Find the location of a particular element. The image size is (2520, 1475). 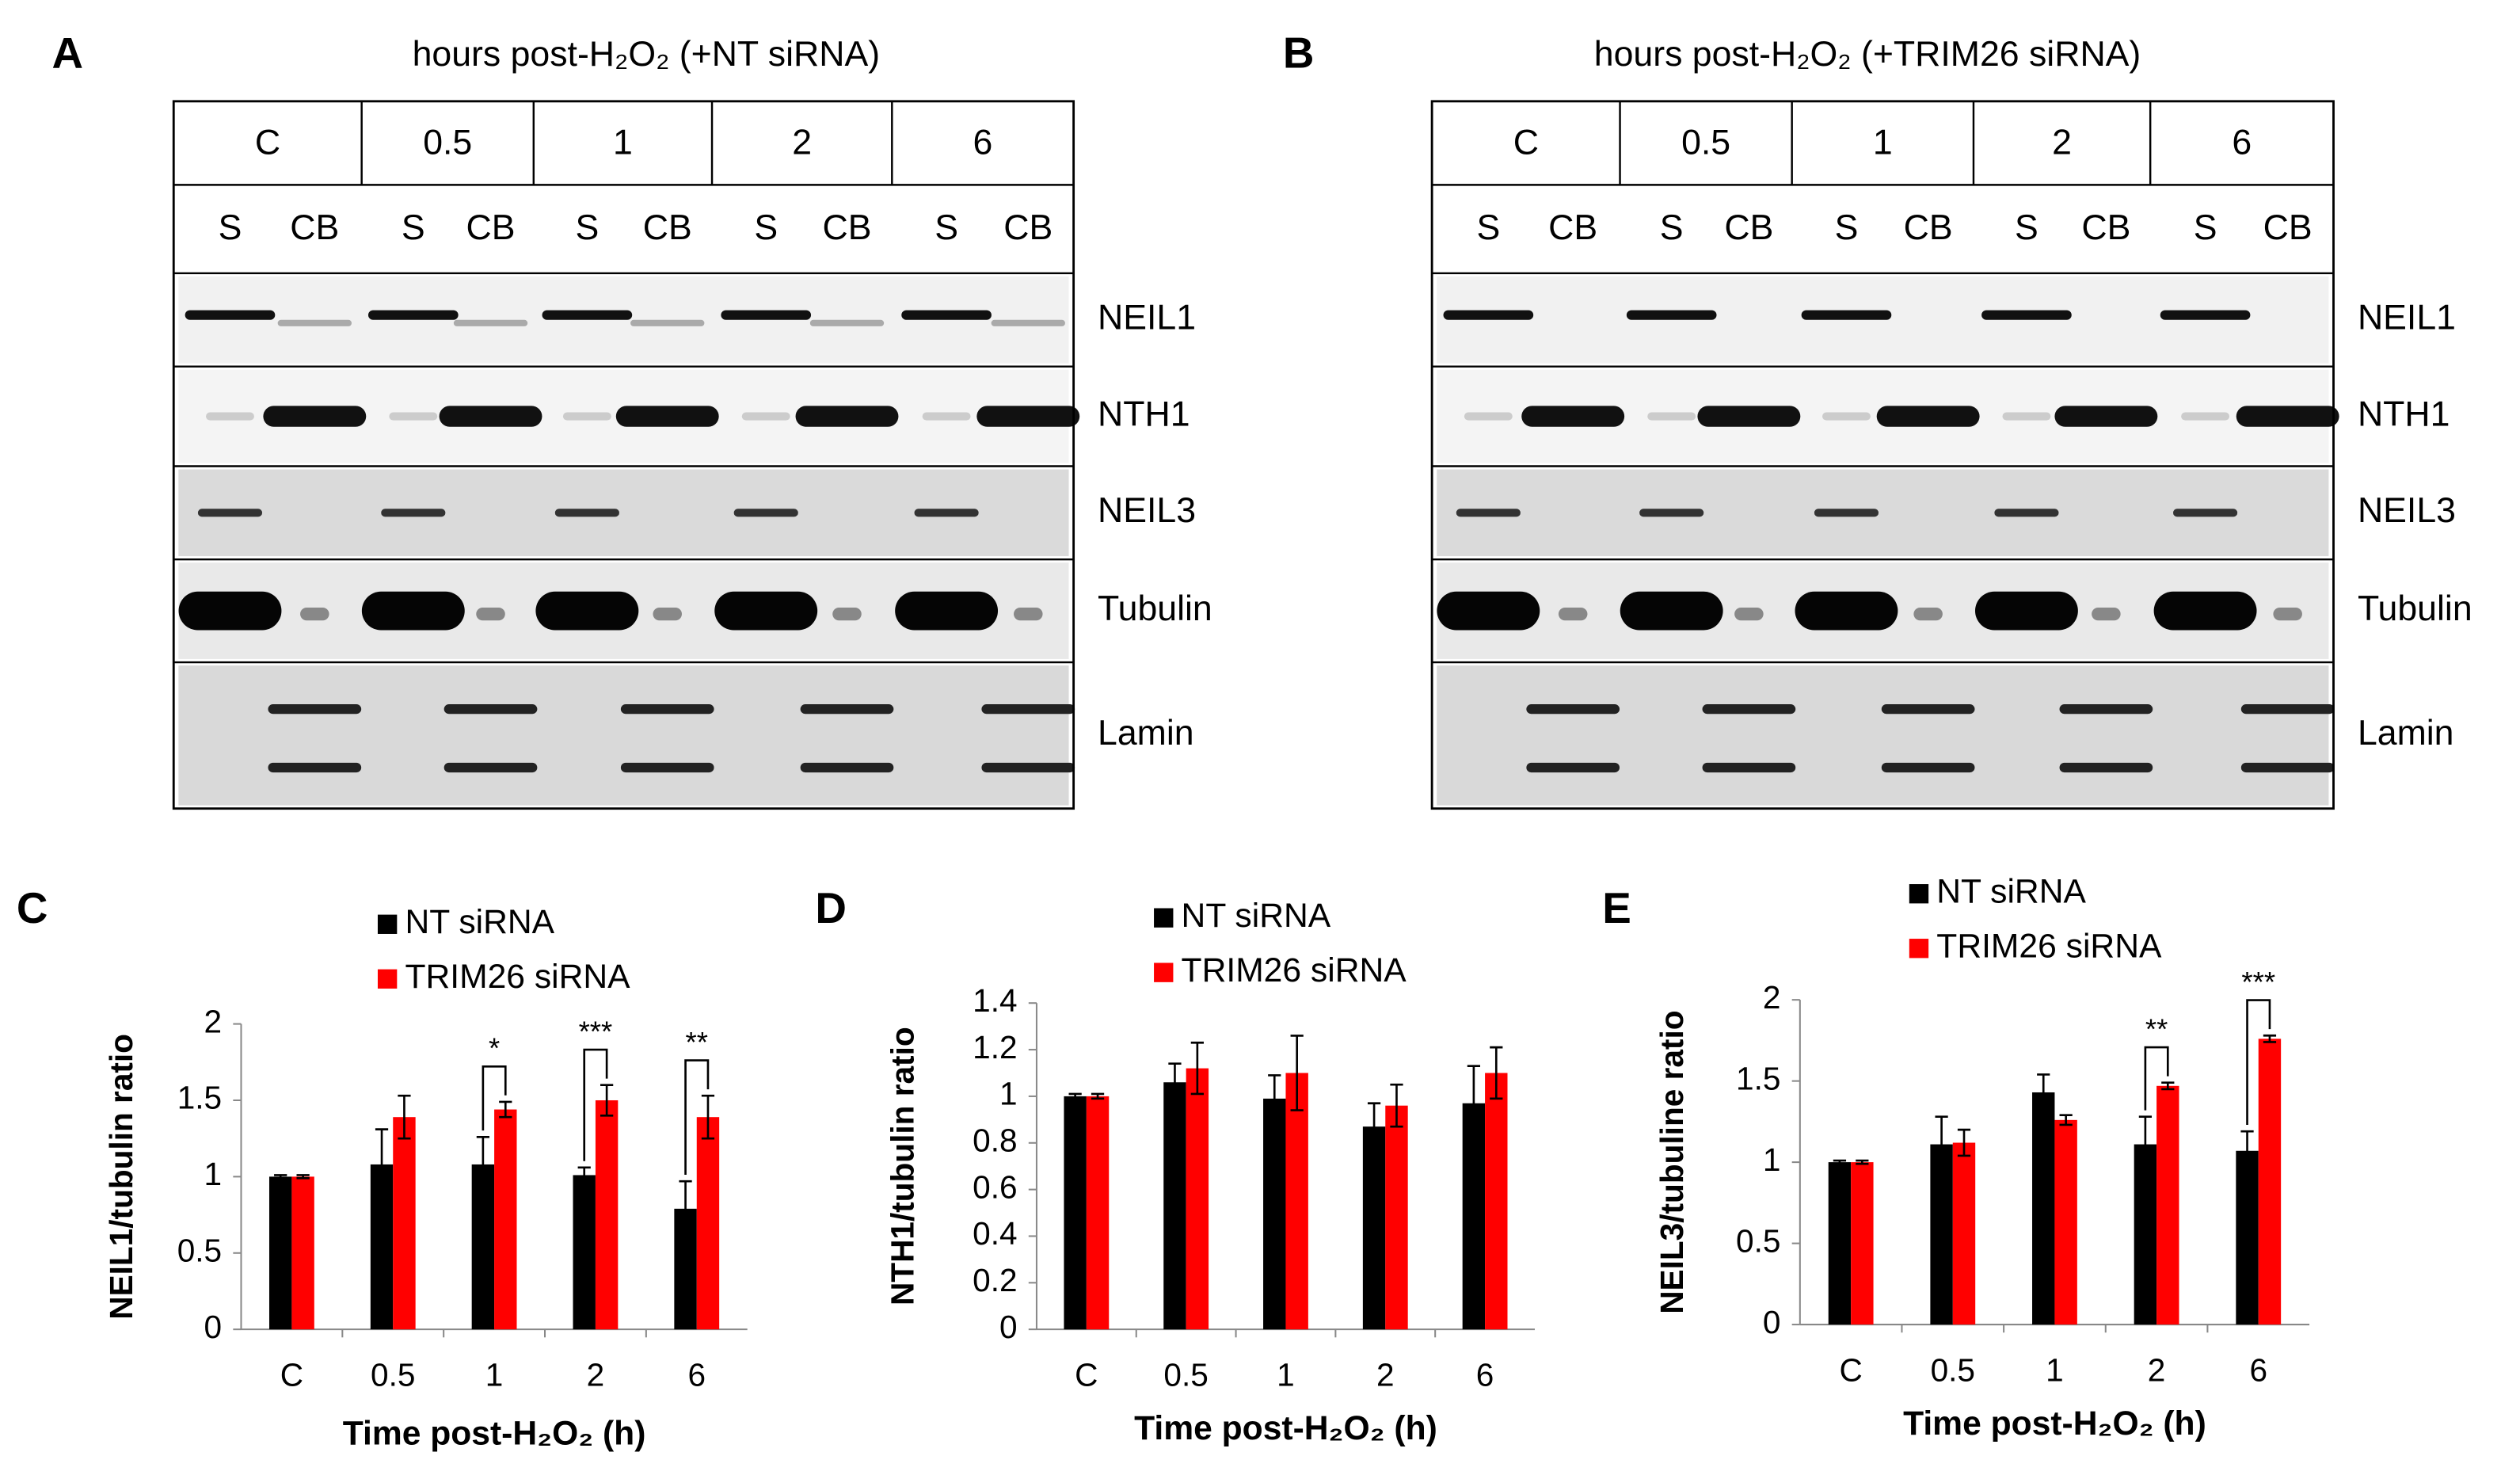

significance-label: * is located at coordinates (494, 1048).